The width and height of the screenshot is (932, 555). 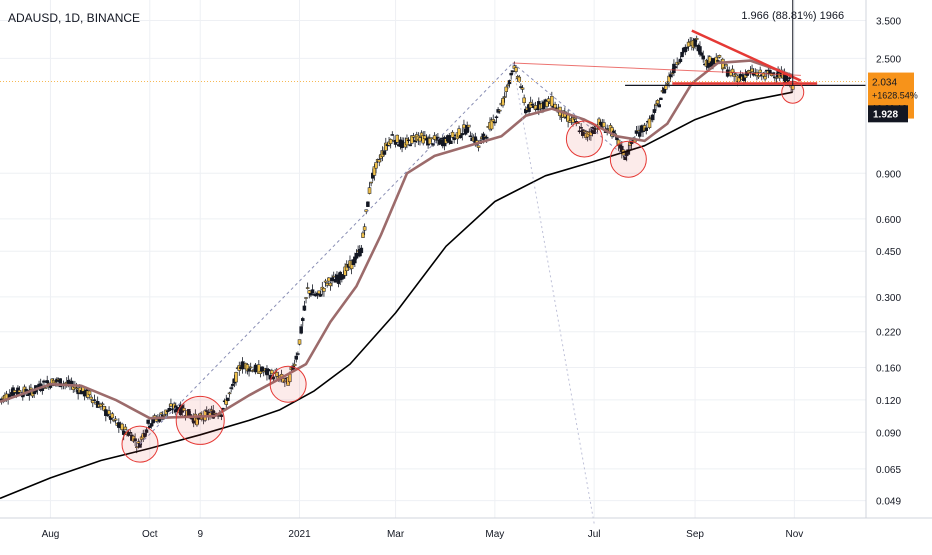 What do you see at coordinates (695, 534) in the screenshot?
I see `x-tick-label: Sep` at bounding box center [695, 534].